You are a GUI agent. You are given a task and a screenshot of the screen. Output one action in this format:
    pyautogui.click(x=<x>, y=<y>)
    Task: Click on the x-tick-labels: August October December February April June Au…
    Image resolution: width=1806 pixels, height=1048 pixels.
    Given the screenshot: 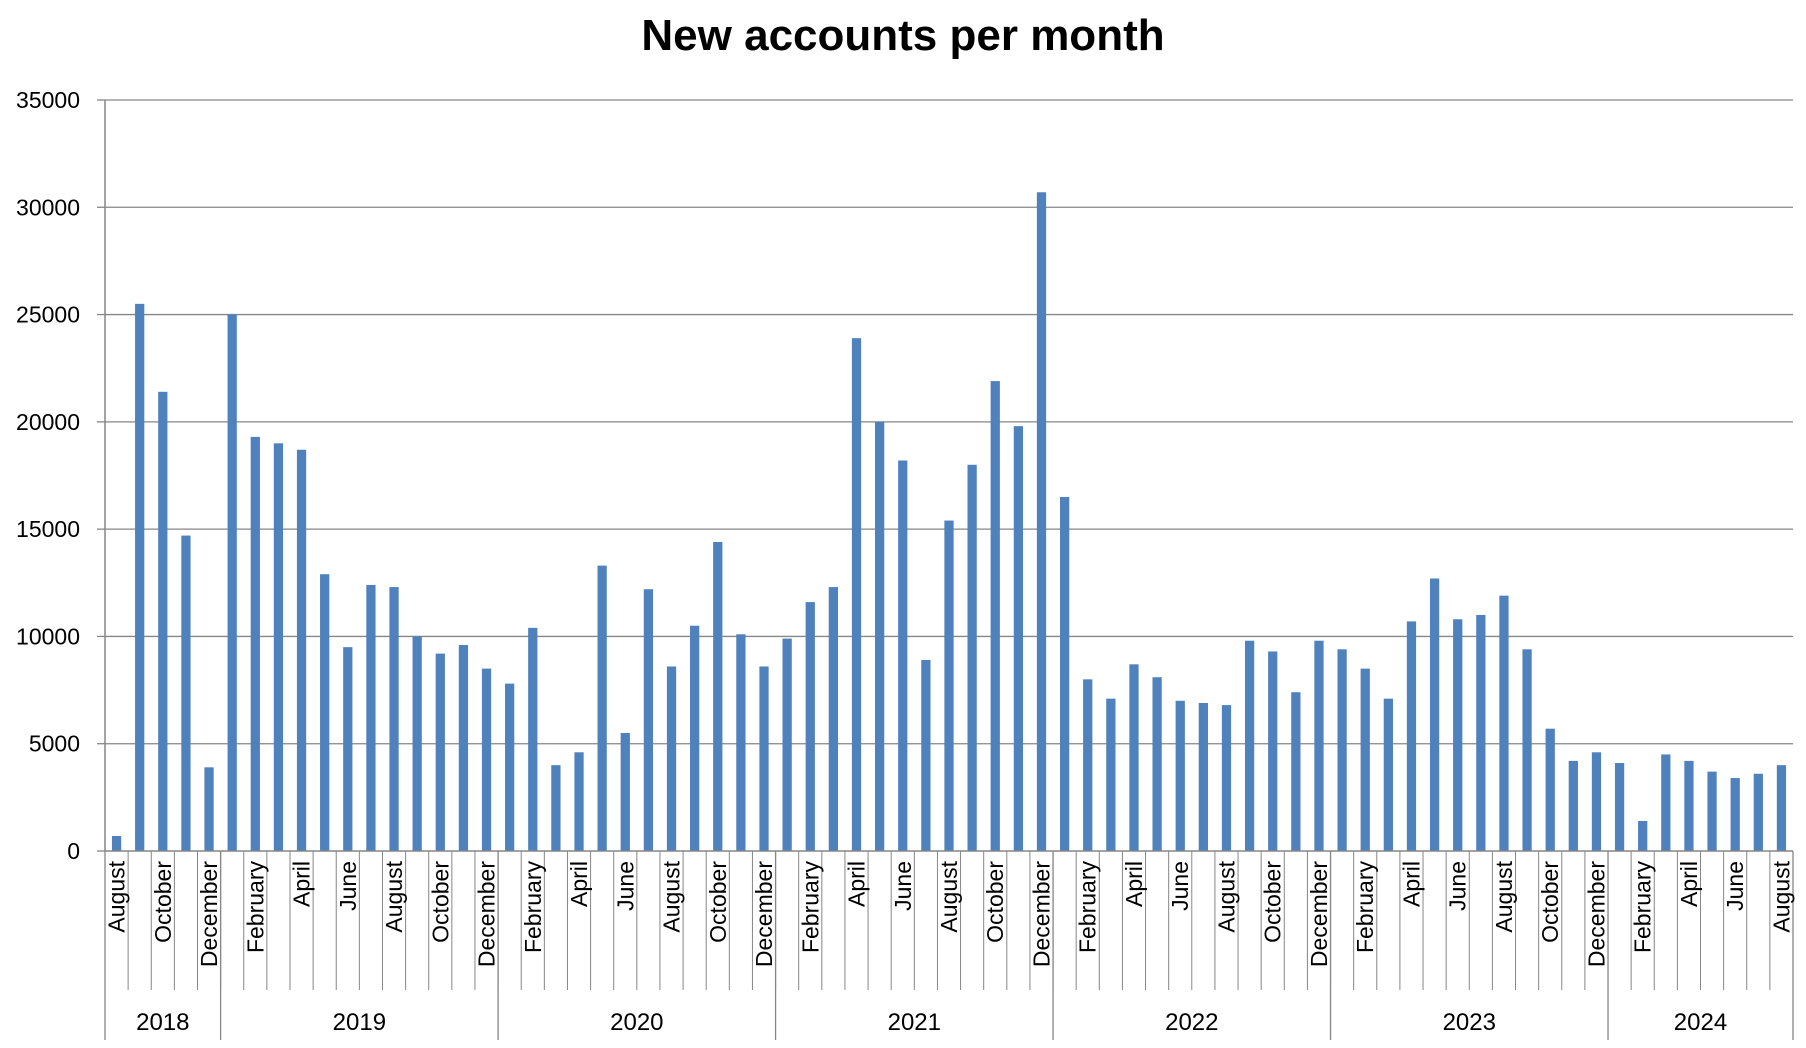 What is the action you would take?
    pyautogui.click(x=949, y=913)
    